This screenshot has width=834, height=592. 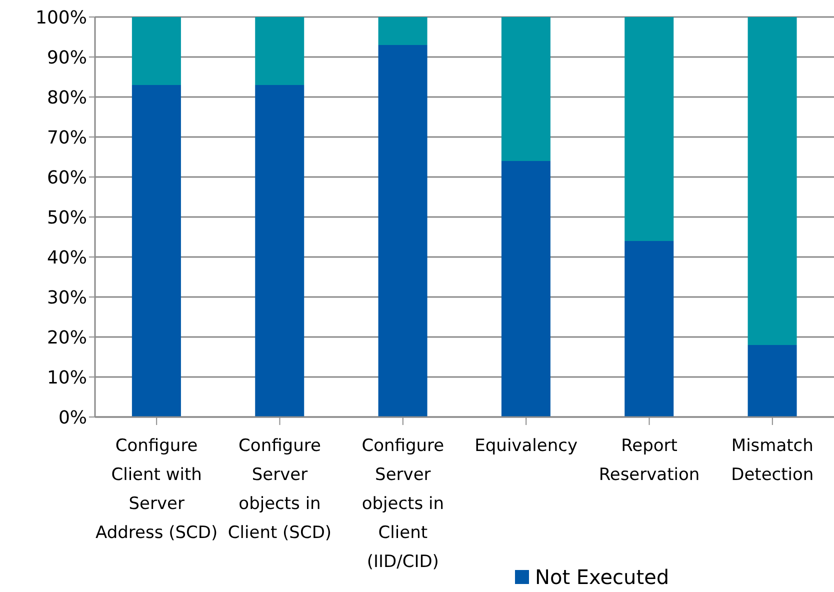 I want to click on y-tick-label: 40%, so click(x=66, y=257).